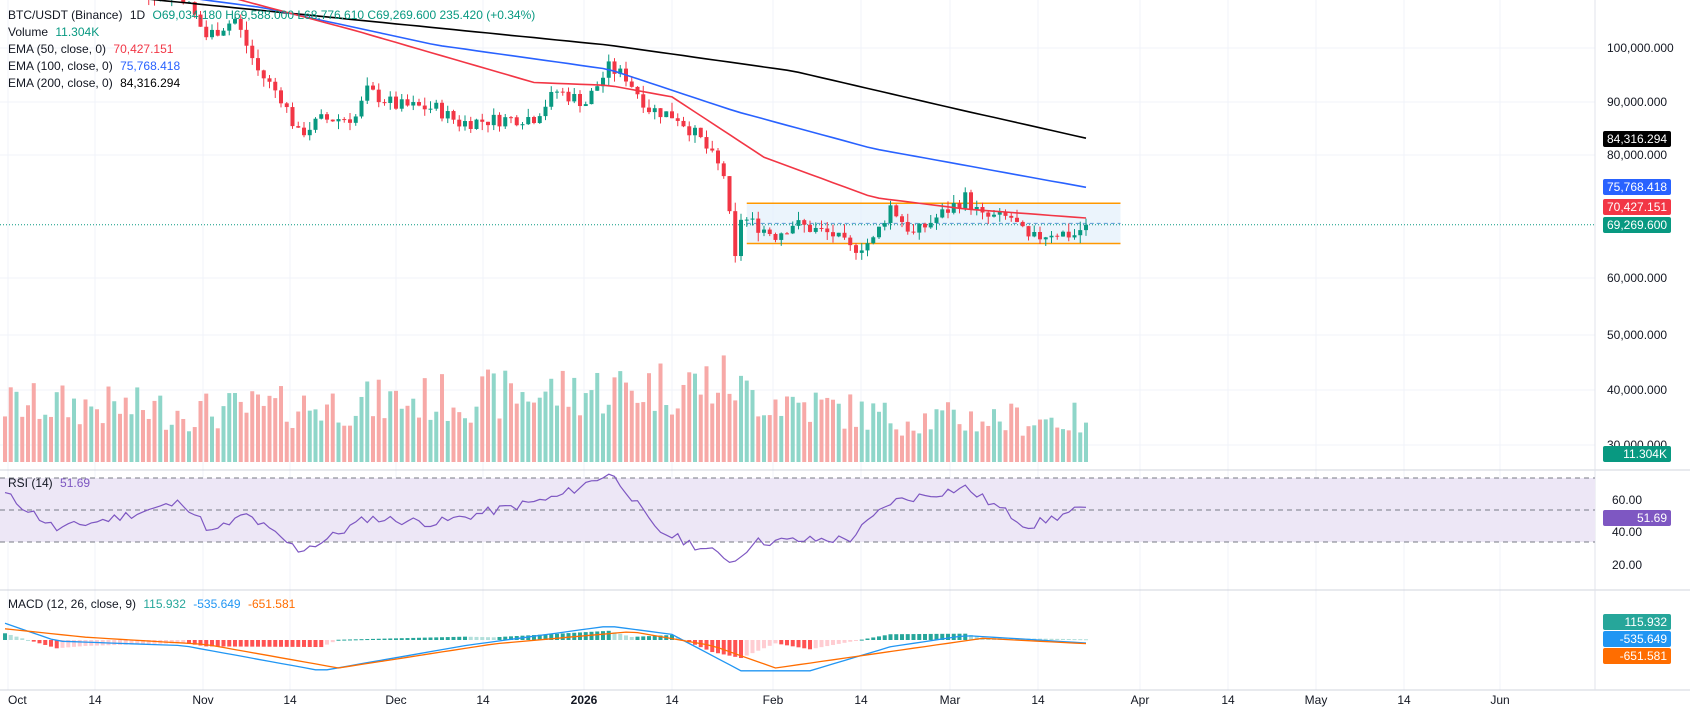 The height and width of the screenshot is (712, 1690). What do you see at coordinates (1637, 518) in the screenshot?
I see `rsi-badge: 51.69` at bounding box center [1637, 518].